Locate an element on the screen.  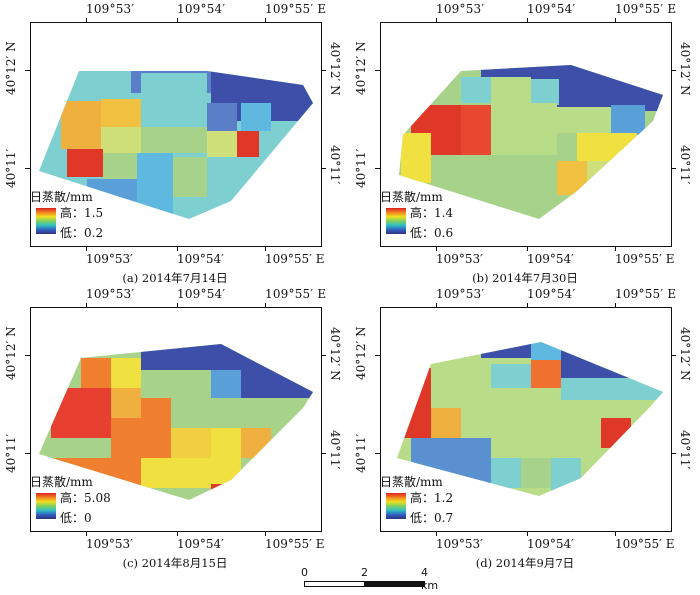
legend-high: 高：1.5 is located at coordinates (82, 213).